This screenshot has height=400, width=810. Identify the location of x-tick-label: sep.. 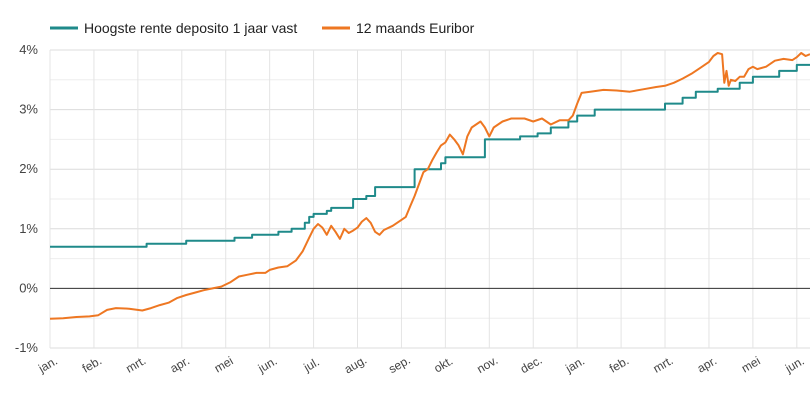
(399, 364).